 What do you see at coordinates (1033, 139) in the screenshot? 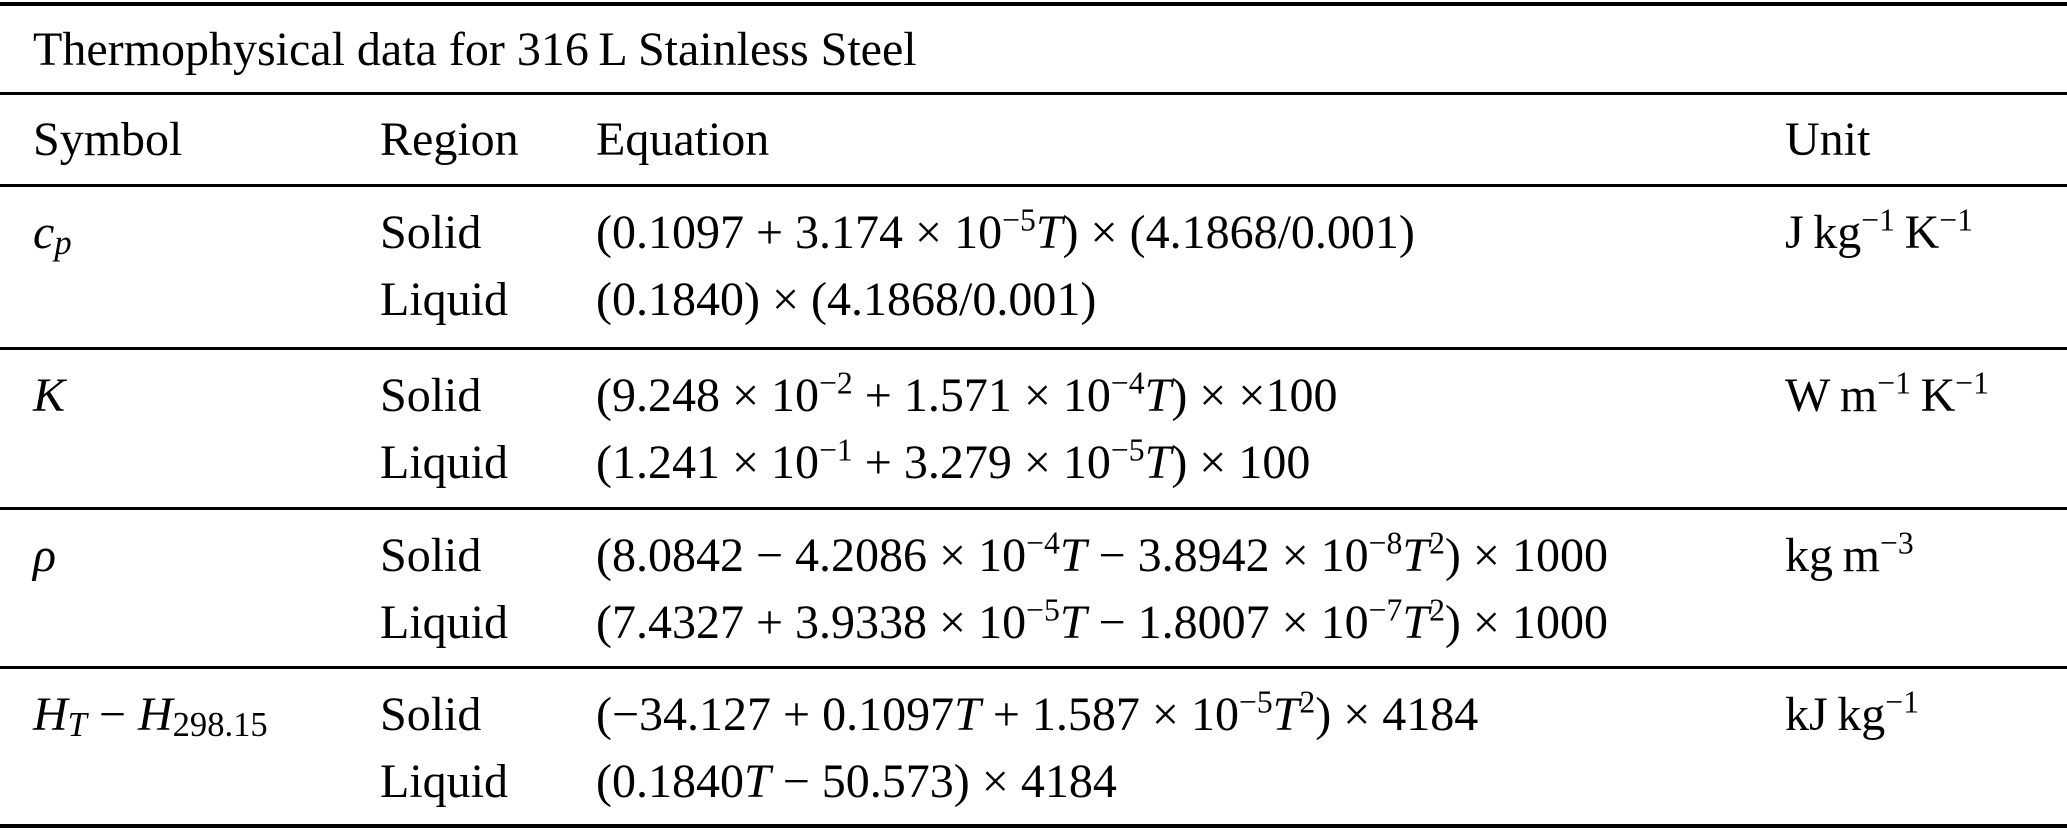
I see `table-header-row: Symbol Region Equation Unit` at bounding box center [1033, 139].